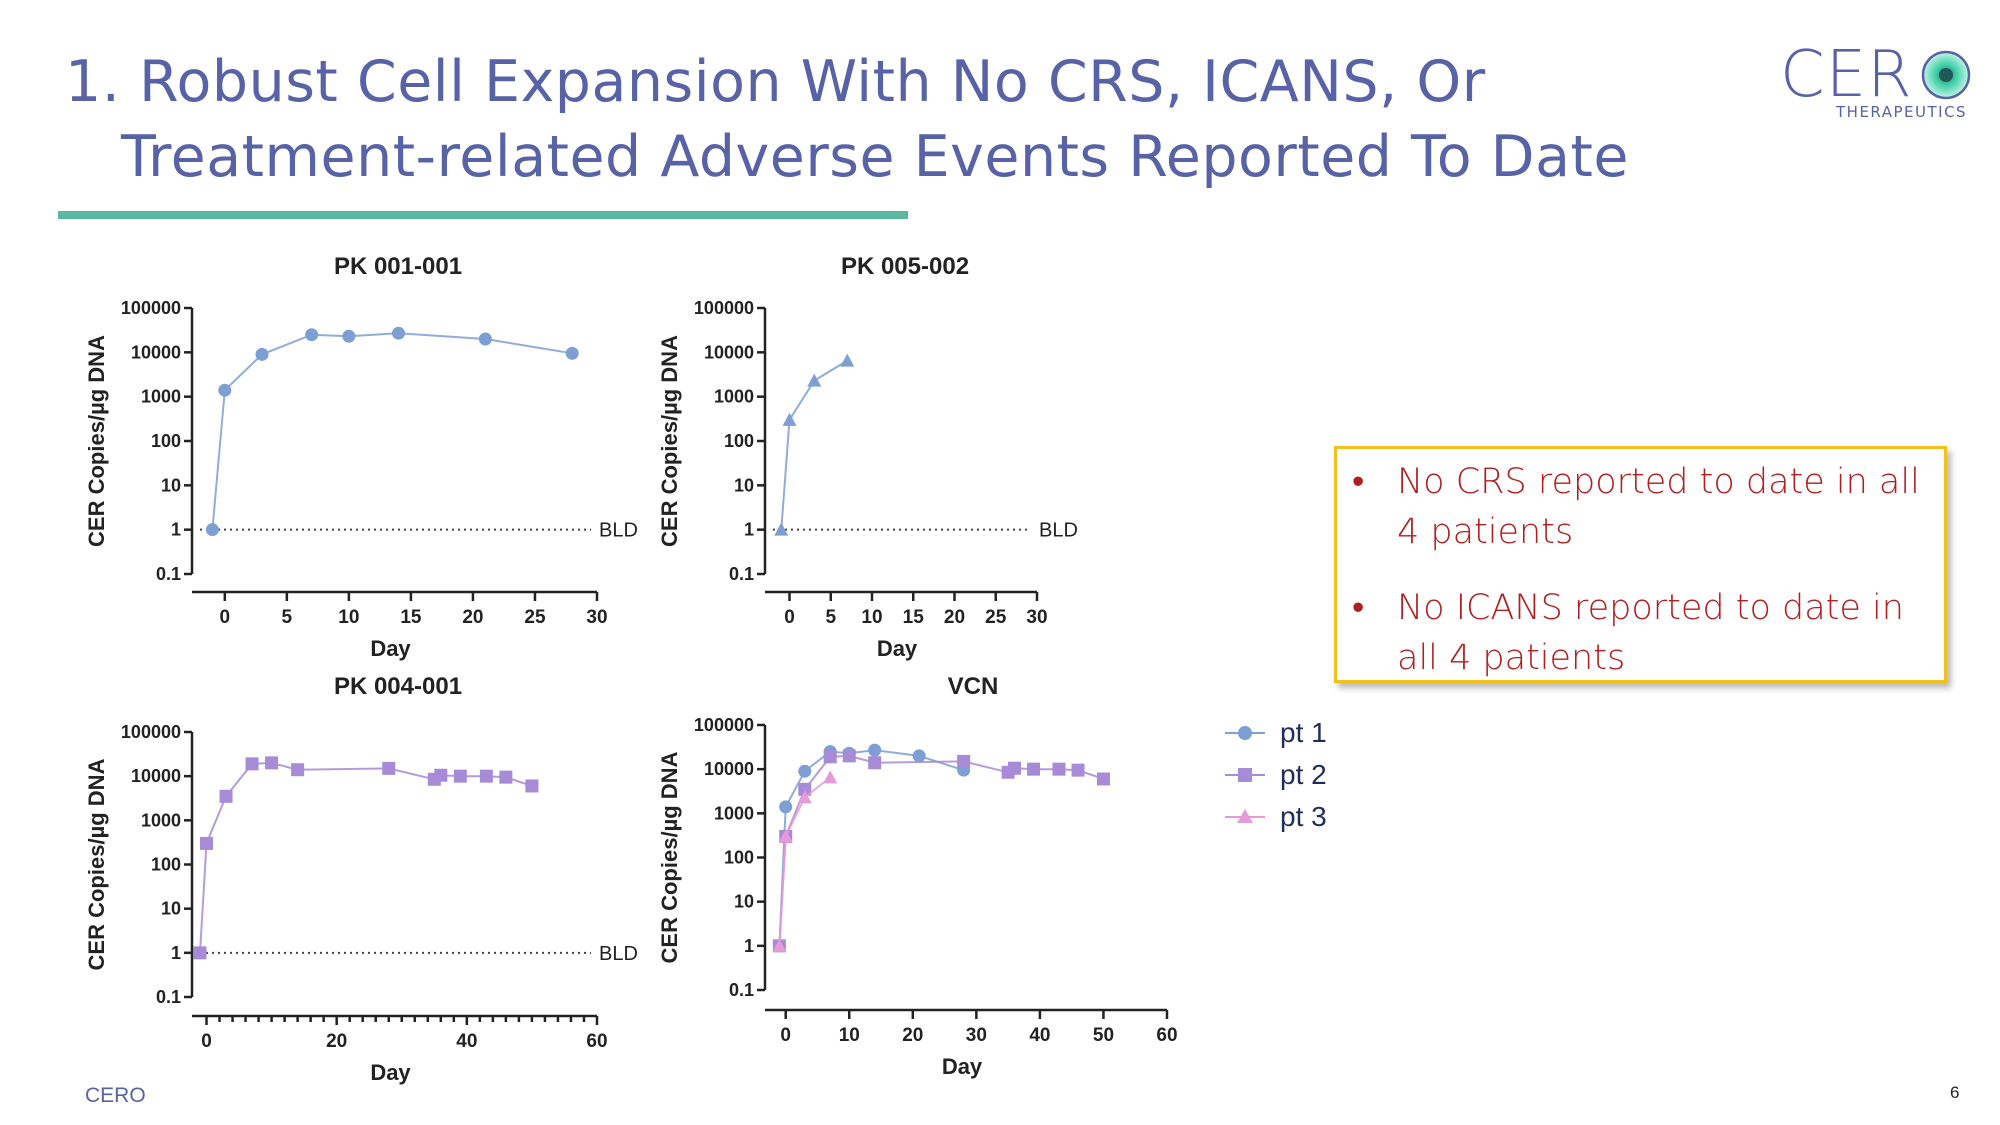 The width and height of the screenshot is (2000, 1125). Describe the element at coordinates (973, 686) in the screenshot. I see `chart-title: VCN` at that location.